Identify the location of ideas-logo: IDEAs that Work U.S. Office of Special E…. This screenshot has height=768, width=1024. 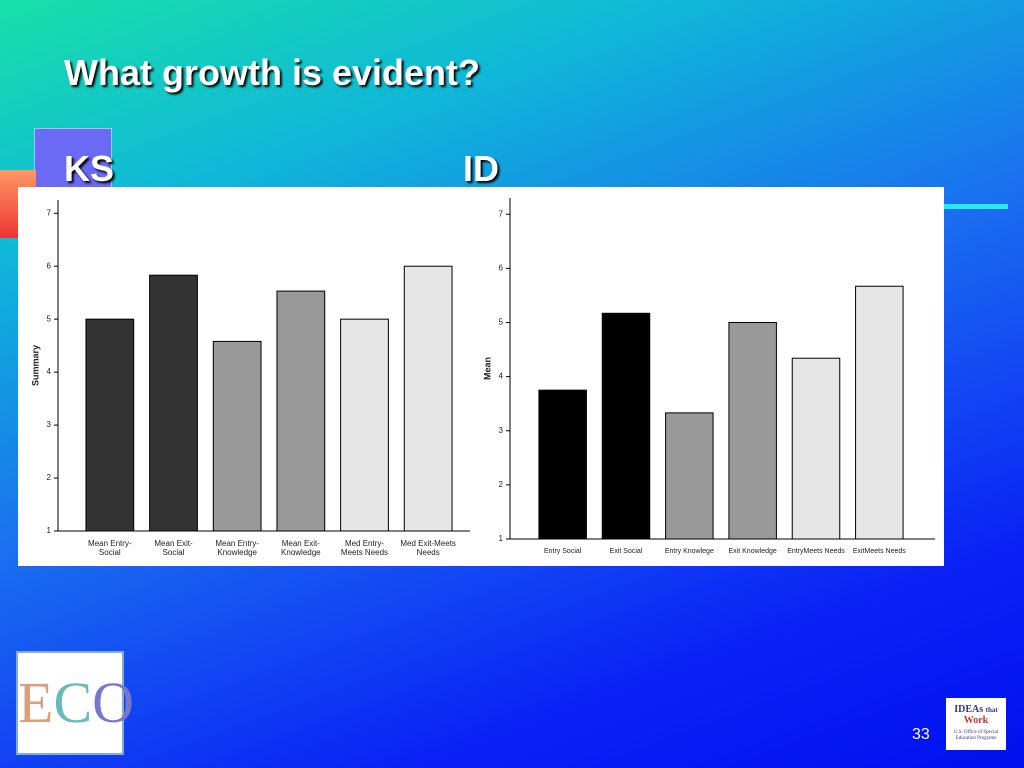
(976, 724).